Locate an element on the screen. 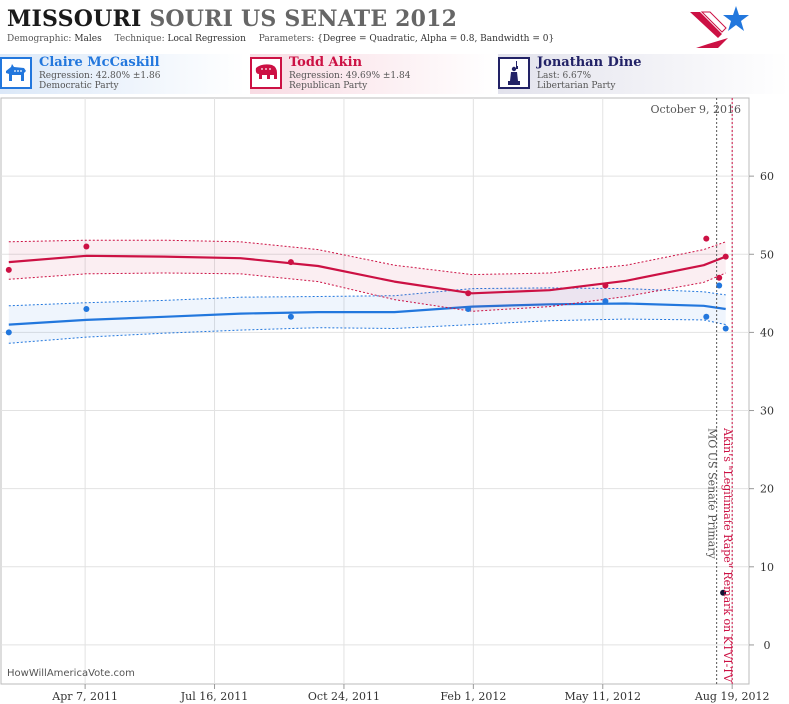  y-tick-label: 40 is located at coordinates (767, 332).